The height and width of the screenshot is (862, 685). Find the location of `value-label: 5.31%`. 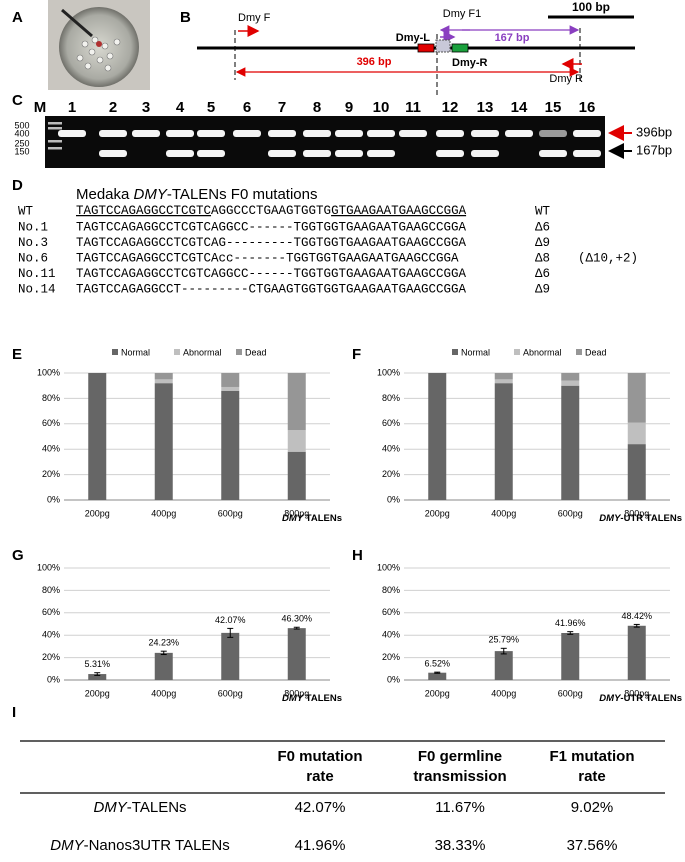

value-label: 5.31% is located at coordinates (97, 664).